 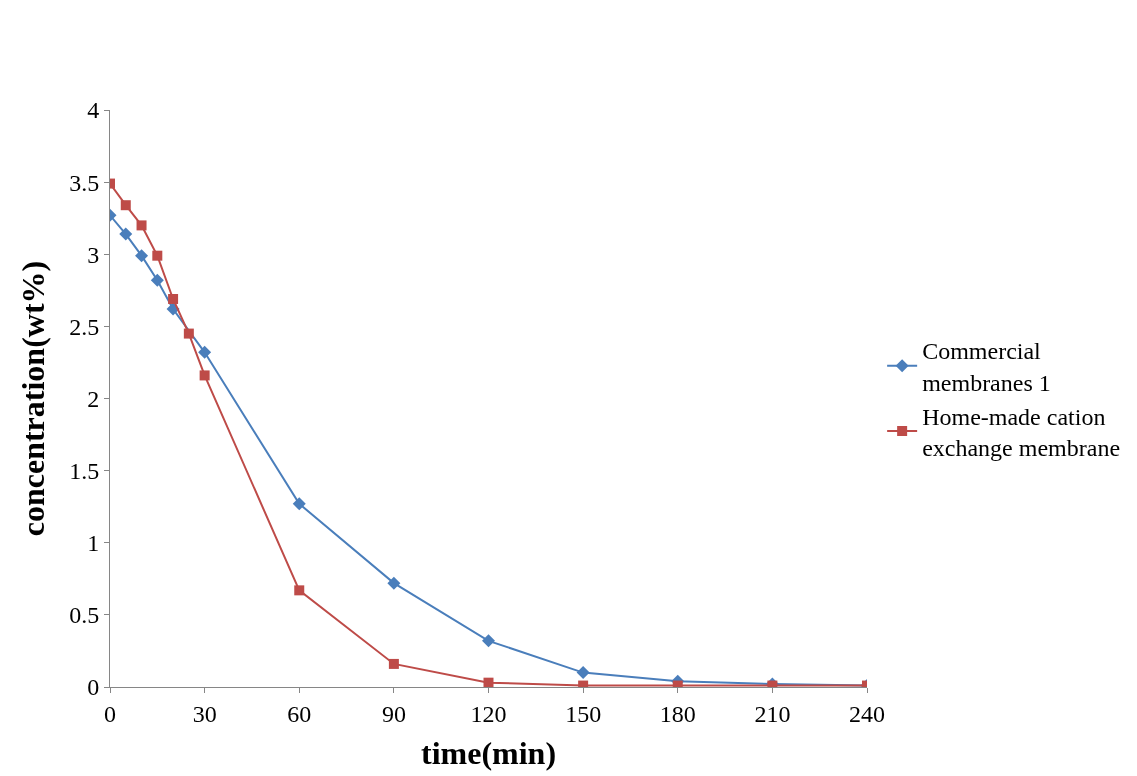 I want to click on x-tick-label: 180, so click(x=677, y=713).